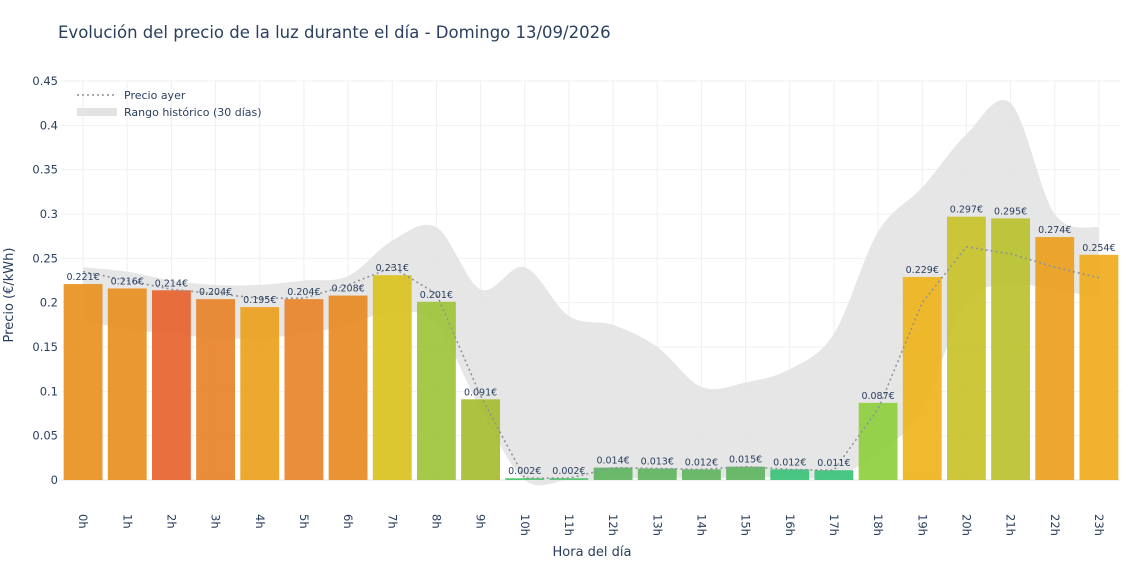 The width and height of the screenshot is (1140, 570). Describe the element at coordinates (127, 281) in the screenshot. I see `bar-value-label: 0.216€` at that location.